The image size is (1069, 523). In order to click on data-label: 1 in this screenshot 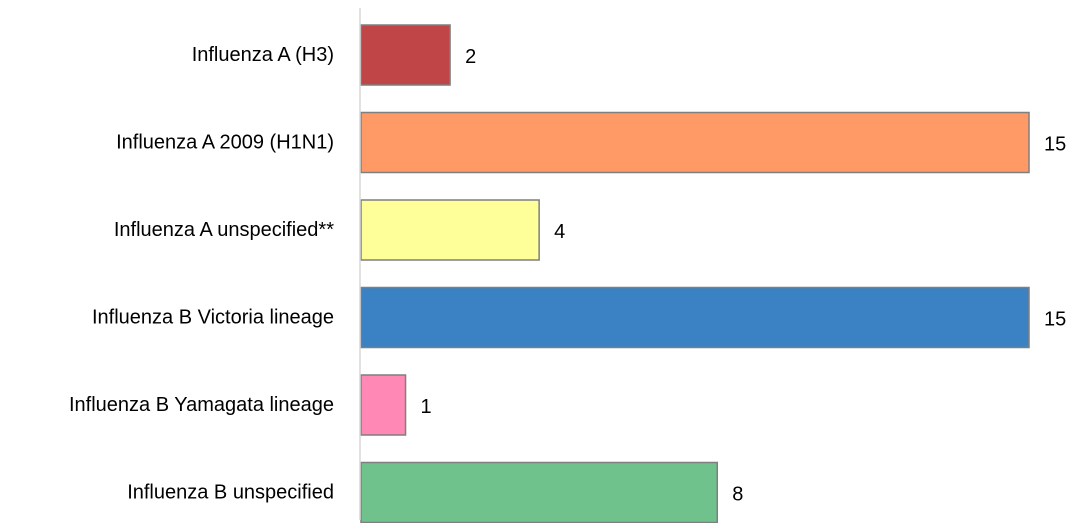, I will do `click(426, 407)`.